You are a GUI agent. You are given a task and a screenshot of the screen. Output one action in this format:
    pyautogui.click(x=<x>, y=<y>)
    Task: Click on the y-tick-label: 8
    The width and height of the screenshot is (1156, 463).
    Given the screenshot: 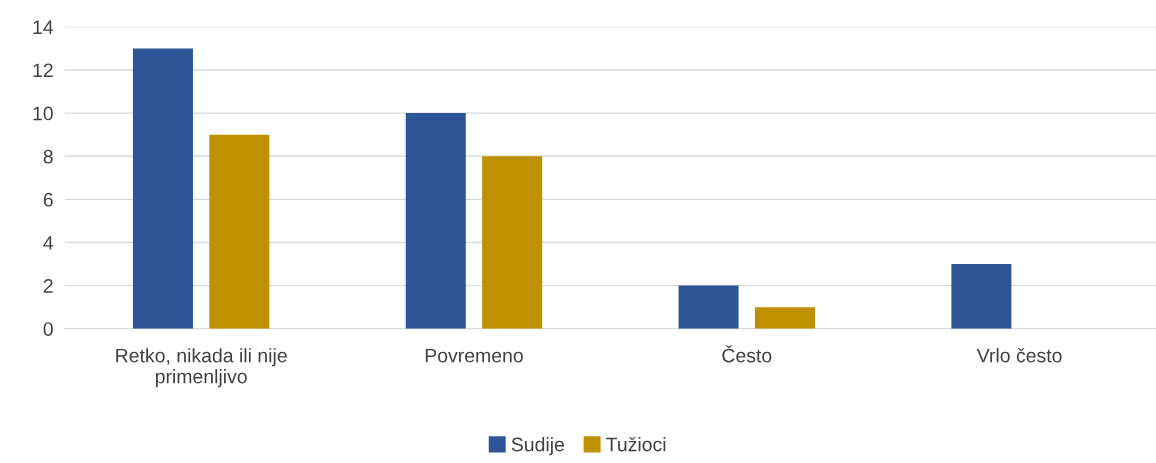 What is the action you would take?
    pyautogui.click(x=48, y=156)
    